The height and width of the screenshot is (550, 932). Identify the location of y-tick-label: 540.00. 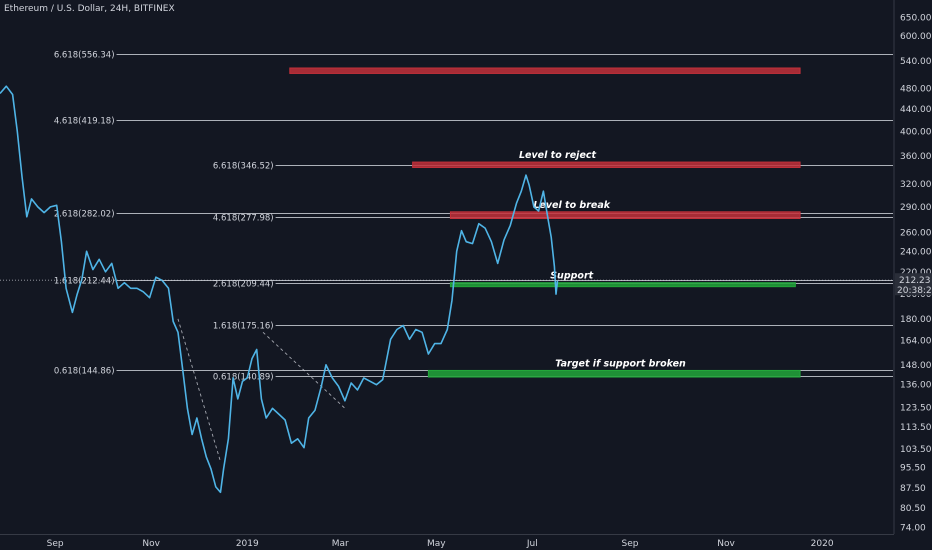
(916, 62).